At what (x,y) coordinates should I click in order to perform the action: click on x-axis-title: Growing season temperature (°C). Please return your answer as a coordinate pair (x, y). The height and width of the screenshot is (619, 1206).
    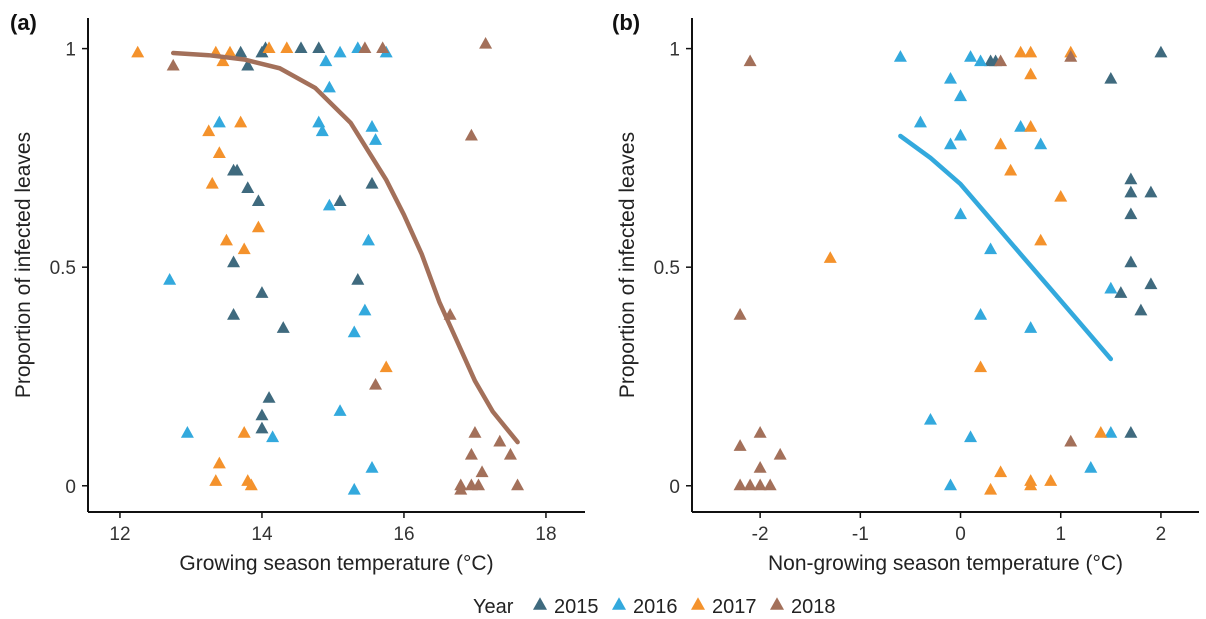
    Looking at the image, I should click on (336, 563).